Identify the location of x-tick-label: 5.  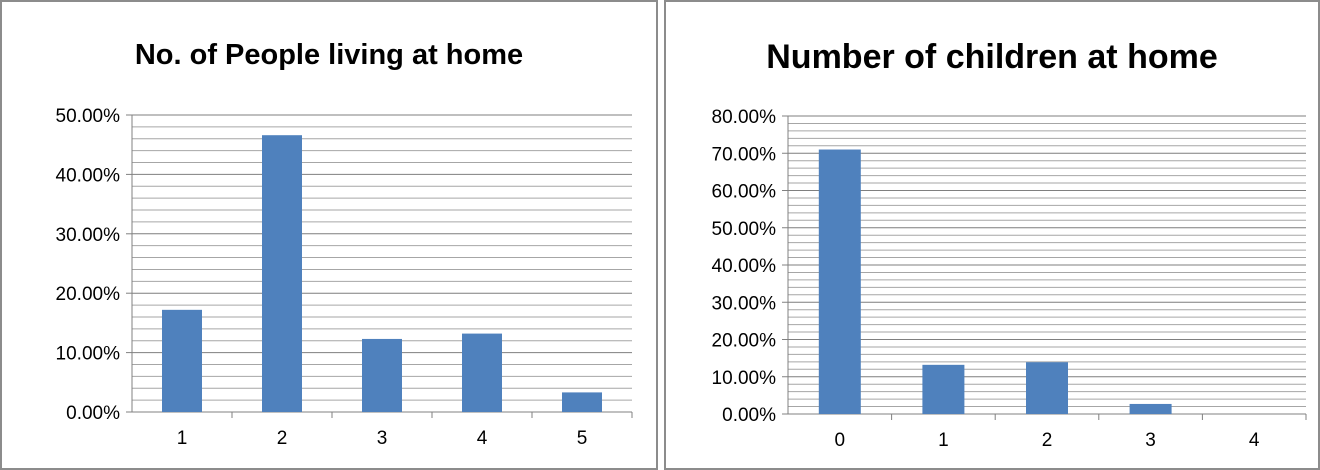
(582, 438).